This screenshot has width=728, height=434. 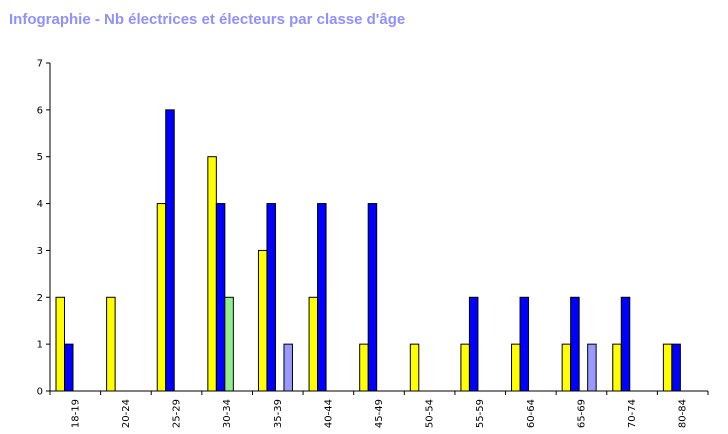 What do you see at coordinates (40, 392) in the screenshot?
I see `y-tick-label: 0` at bounding box center [40, 392].